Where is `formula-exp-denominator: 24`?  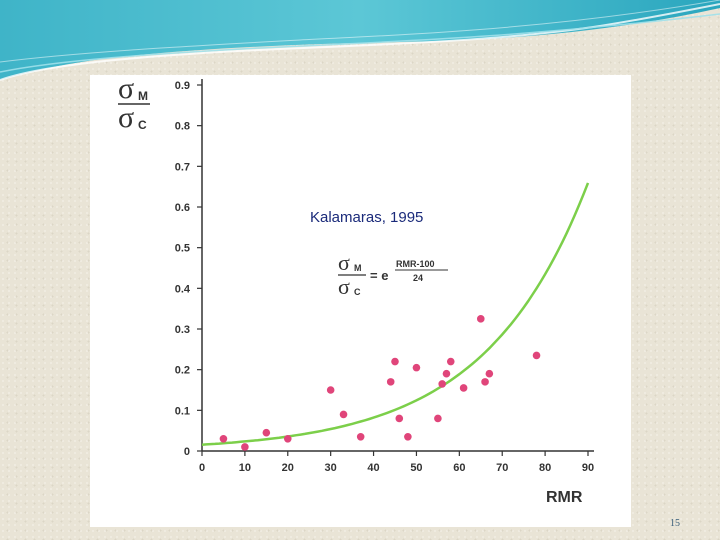 formula-exp-denominator: 24 is located at coordinates (418, 278).